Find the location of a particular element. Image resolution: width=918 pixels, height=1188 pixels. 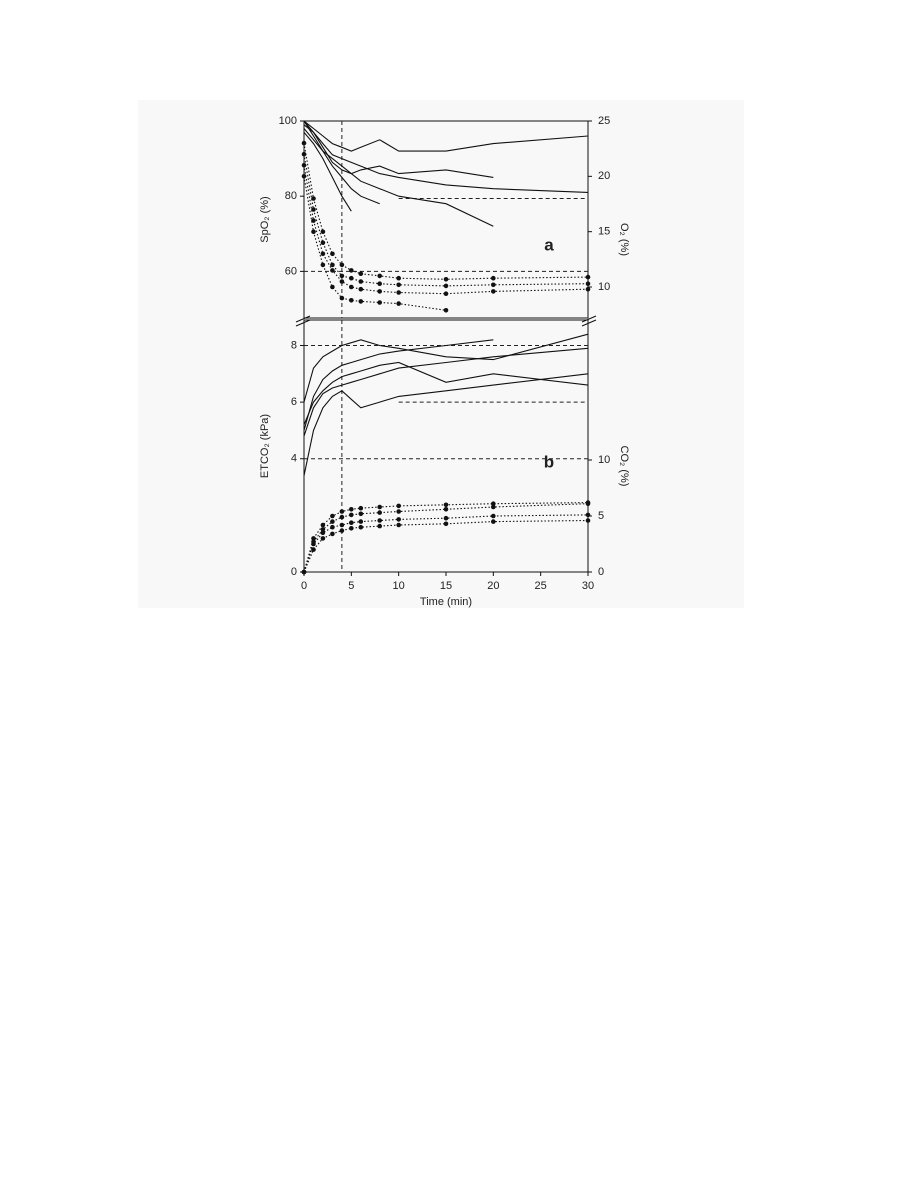

y-tick-label: 60 is located at coordinates (291, 271).